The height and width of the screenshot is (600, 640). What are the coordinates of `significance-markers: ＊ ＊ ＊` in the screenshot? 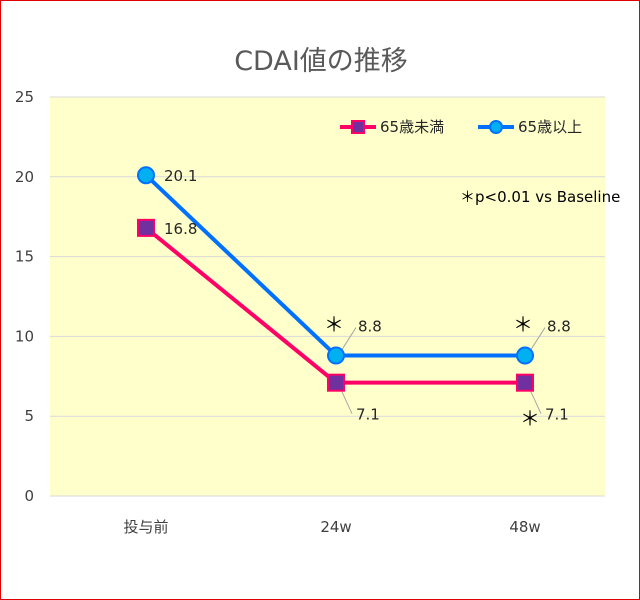 It's located at (432, 372).